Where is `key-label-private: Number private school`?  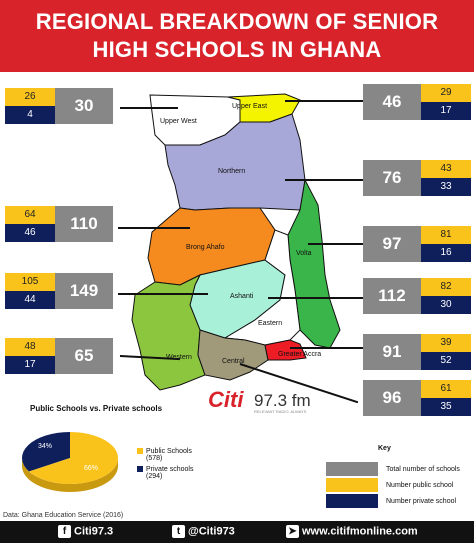 key-label-private: Number private school is located at coordinates (421, 501).